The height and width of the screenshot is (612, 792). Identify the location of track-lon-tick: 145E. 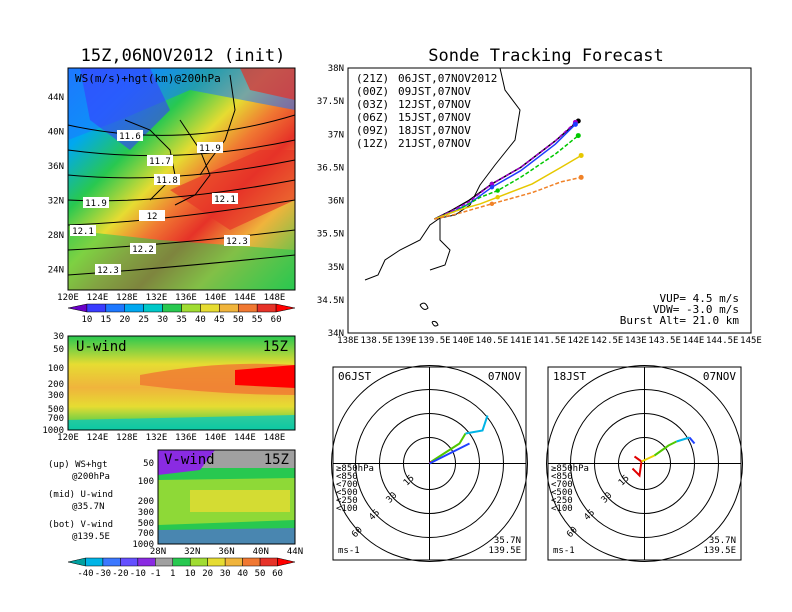
(751, 341).